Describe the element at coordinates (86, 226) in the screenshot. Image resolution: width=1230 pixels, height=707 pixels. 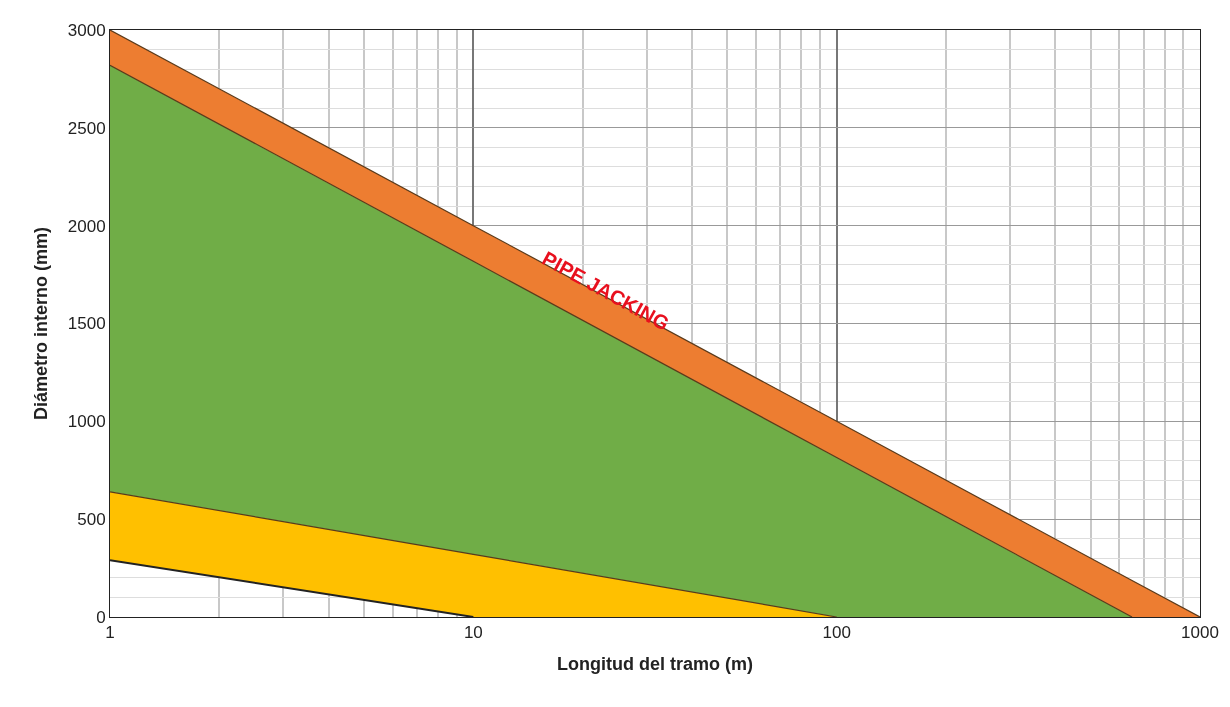
I see `y-tick-label: 2000` at that location.